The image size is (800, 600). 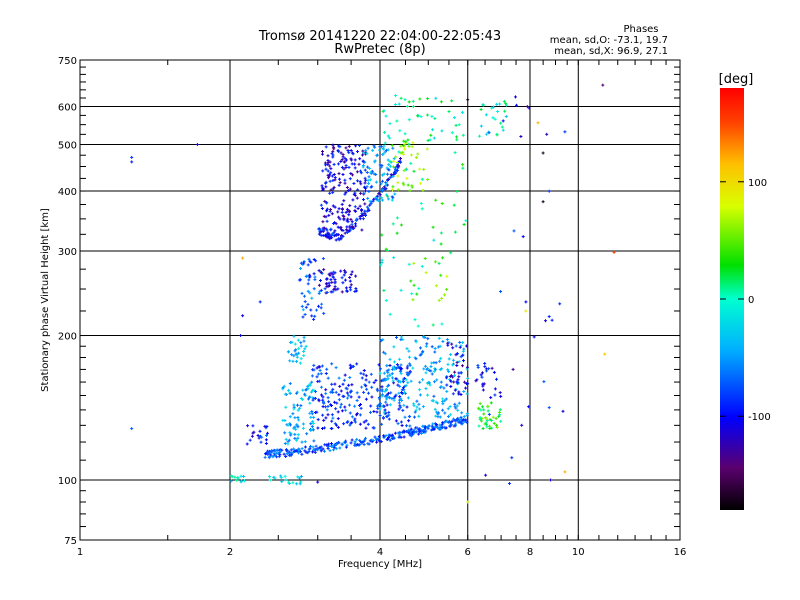 I want to click on x-tick-labels: 1 2 4 6 8 10 16, so click(x=382, y=552).